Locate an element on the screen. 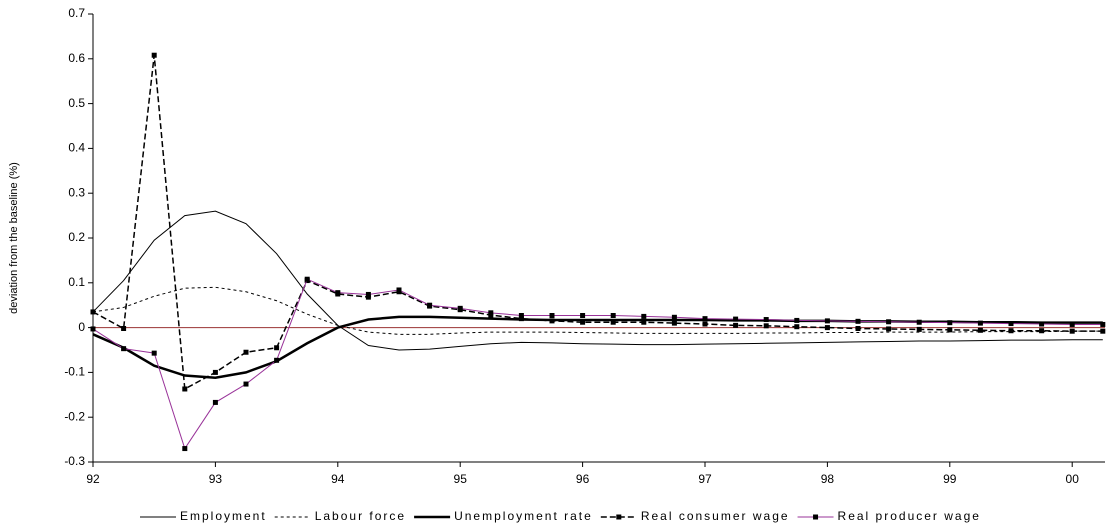  y-tick-label: 0.5 is located at coordinates (76, 103).